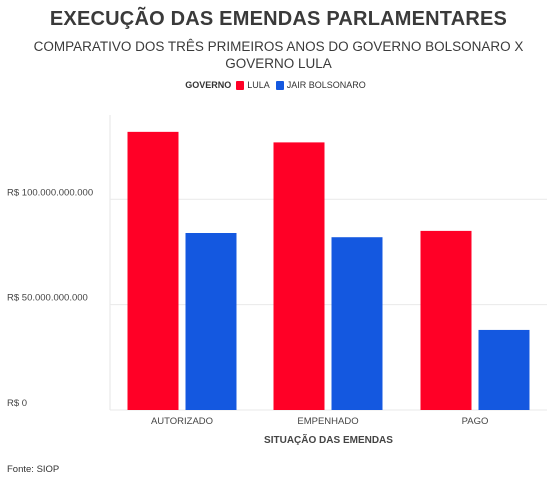 This screenshot has height=484, width=557. Describe the element at coordinates (182, 421) in the screenshot. I see `x-tick-label: AUTORIZADO` at that location.